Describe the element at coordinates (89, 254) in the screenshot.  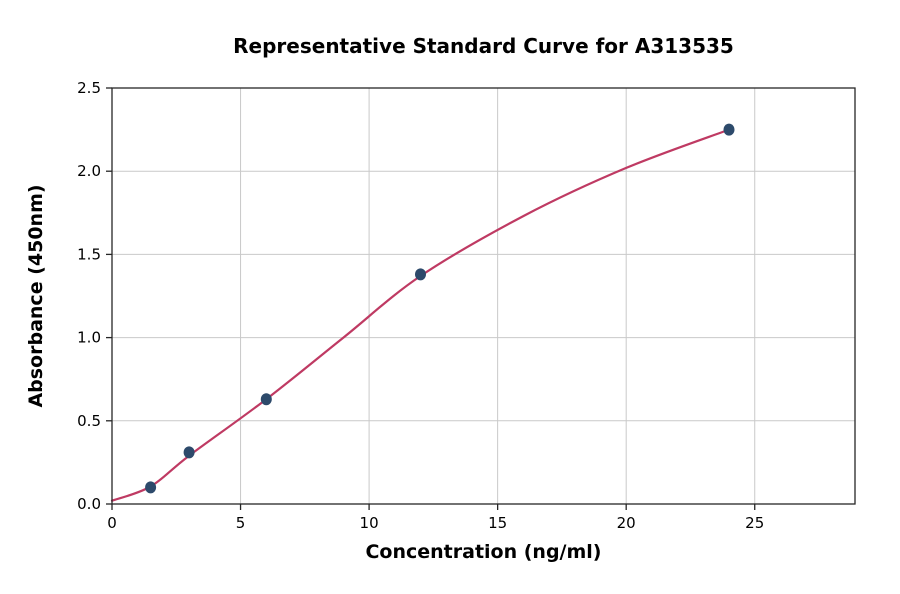
I see `y-tick-label: 1.5` at that location.